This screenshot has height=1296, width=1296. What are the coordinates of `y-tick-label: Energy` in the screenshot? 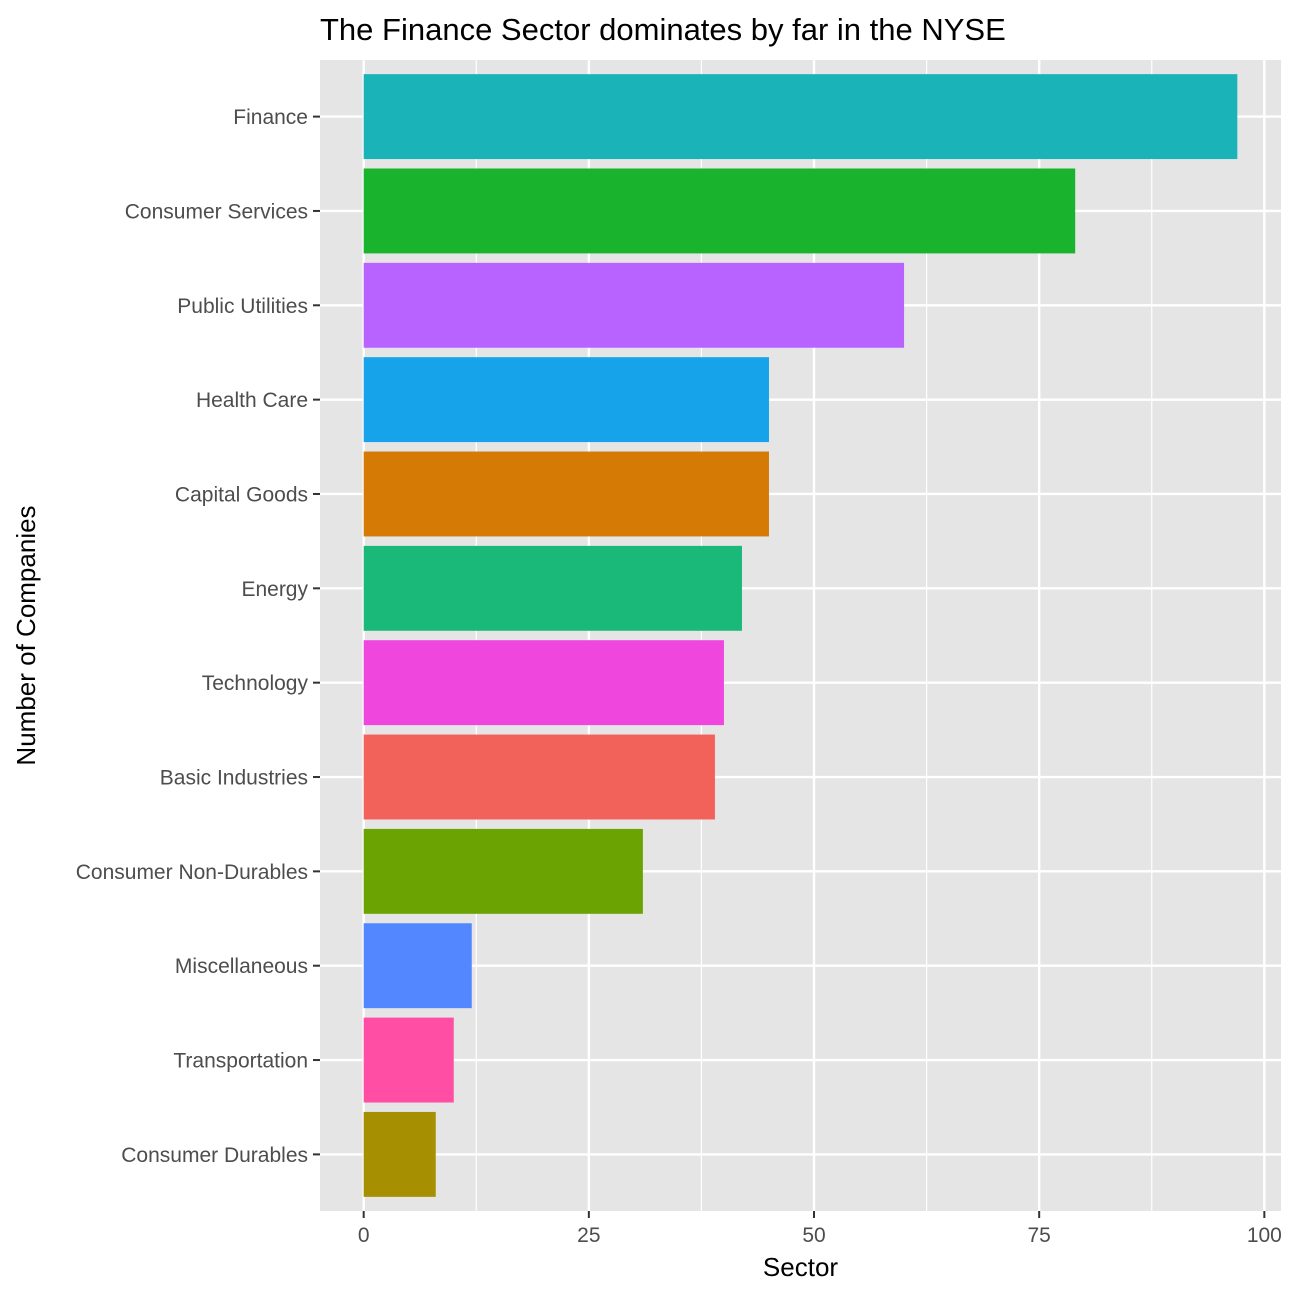 It's located at (274, 589).